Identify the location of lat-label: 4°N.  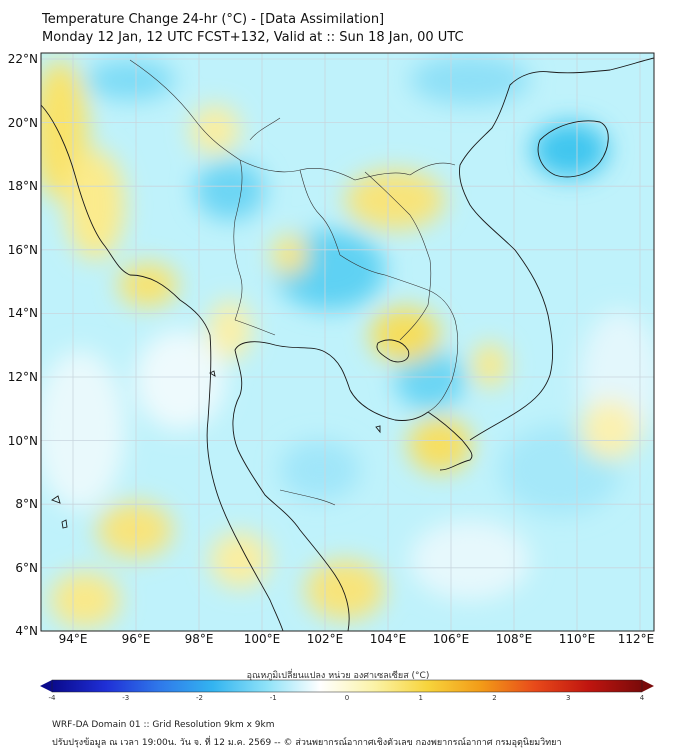
(26, 631).